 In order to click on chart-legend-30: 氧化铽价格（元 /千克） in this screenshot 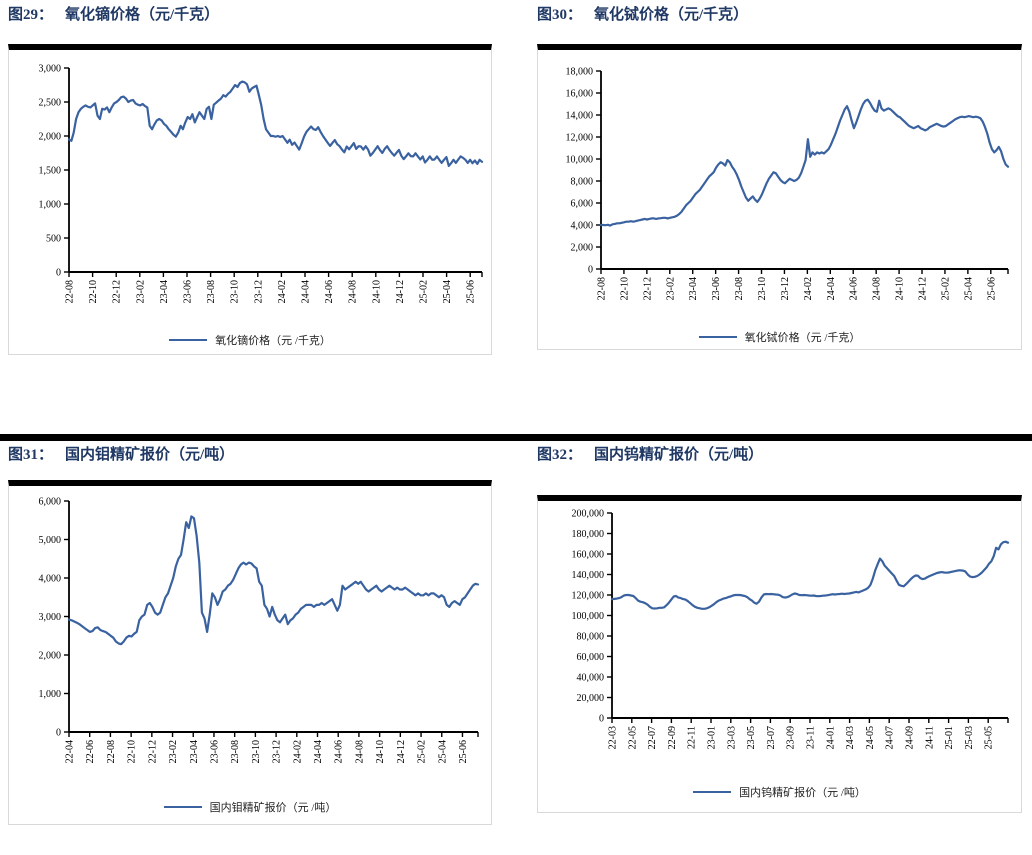, I will do `click(779, 336)`.